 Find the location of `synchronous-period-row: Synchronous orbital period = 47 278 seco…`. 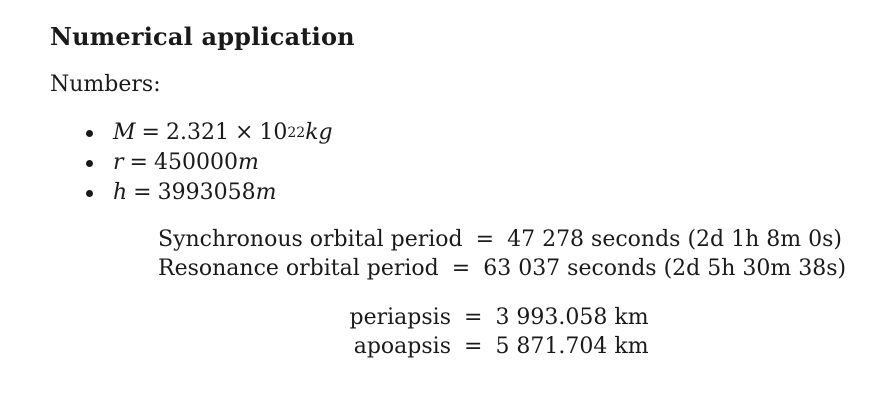

synchronous-period-row: Synchronous orbital period = 47 278 seco… is located at coordinates (502, 239).